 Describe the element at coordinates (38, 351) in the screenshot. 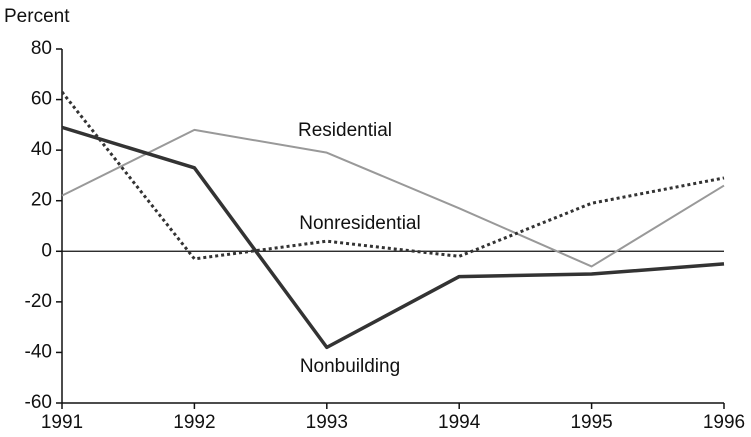

I see `y-tick-label: -40` at that location.